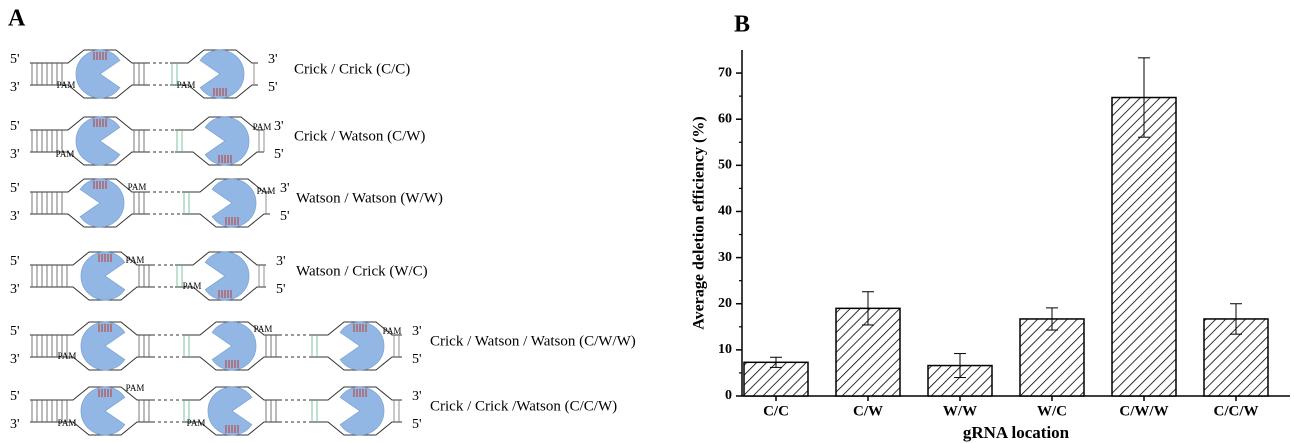 This screenshot has height=443, width=1295. Describe the element at coordinates (359, 136) in the screenshot. I see `row-label: Crick / Watson (C/W)` at that location.